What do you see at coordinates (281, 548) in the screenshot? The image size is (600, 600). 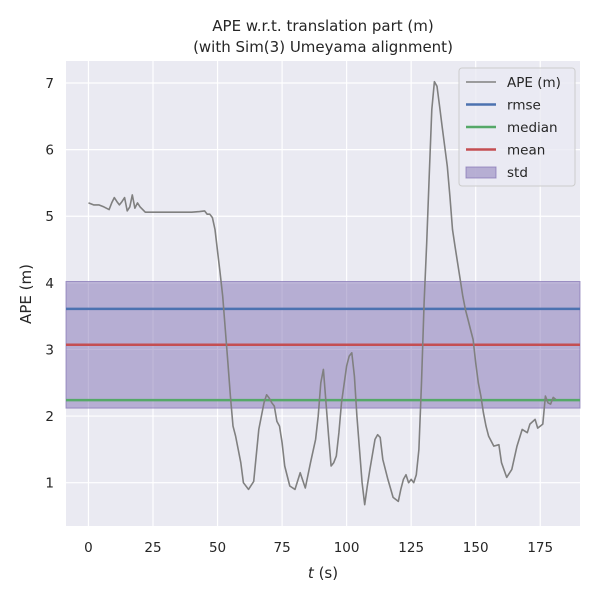 I see `x-tick-label: 75` at bounding box center [281, 548].